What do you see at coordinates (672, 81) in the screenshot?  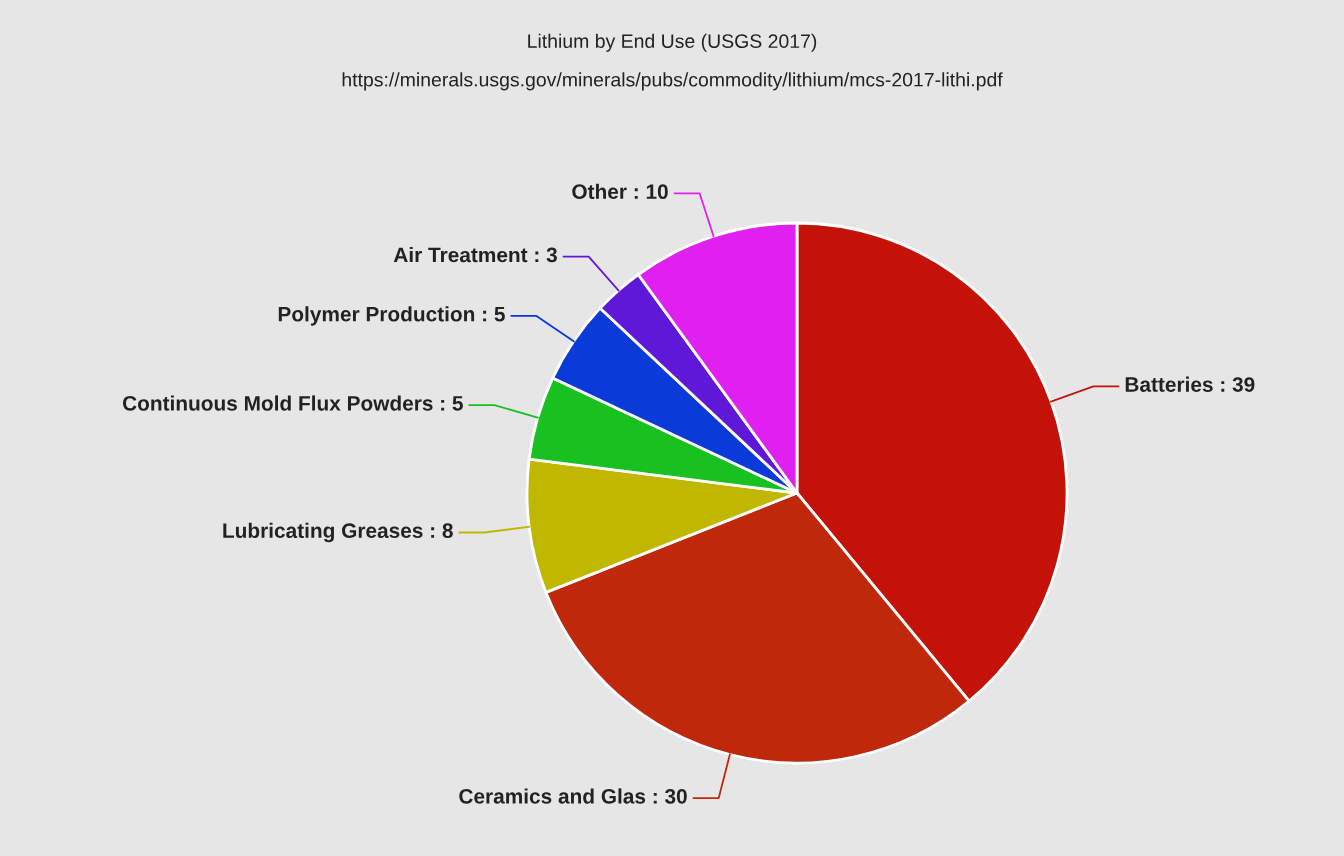 I see `chart-subtitle: https://minerals.usgs.gov/minerals/pubs/commodity/lithium/mcs-2017-lithi.pdf` at bounding box center [672, 81].